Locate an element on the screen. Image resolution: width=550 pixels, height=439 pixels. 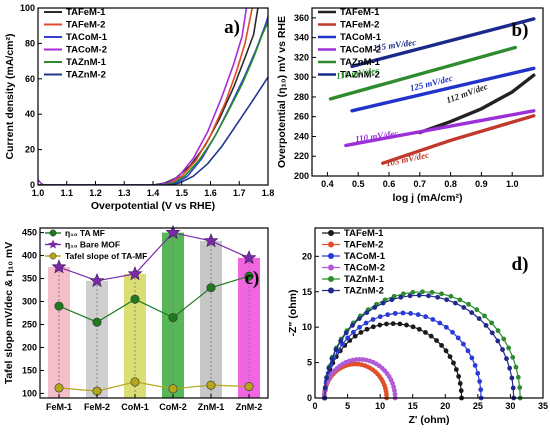
panel-d-xtick-label: 35 is located at coordinates (543, 406).